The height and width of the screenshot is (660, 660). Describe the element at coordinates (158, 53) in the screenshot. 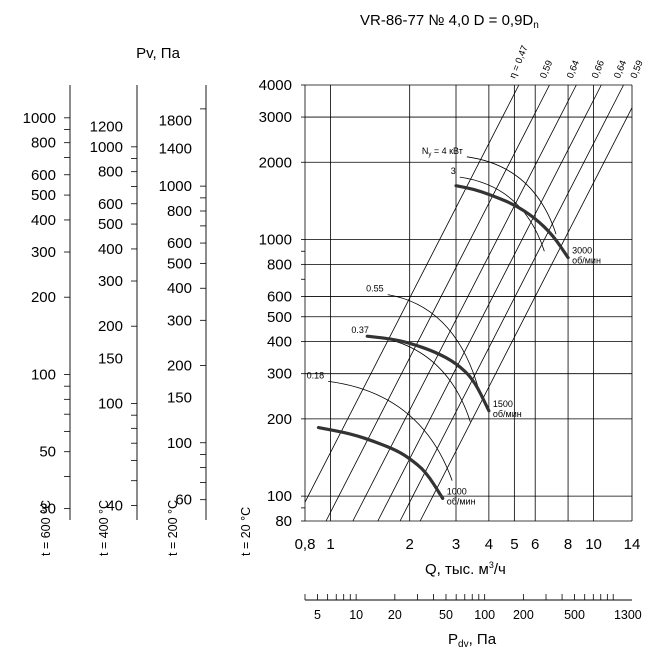

I see `y-axis-label: Pv, Па` at that location.